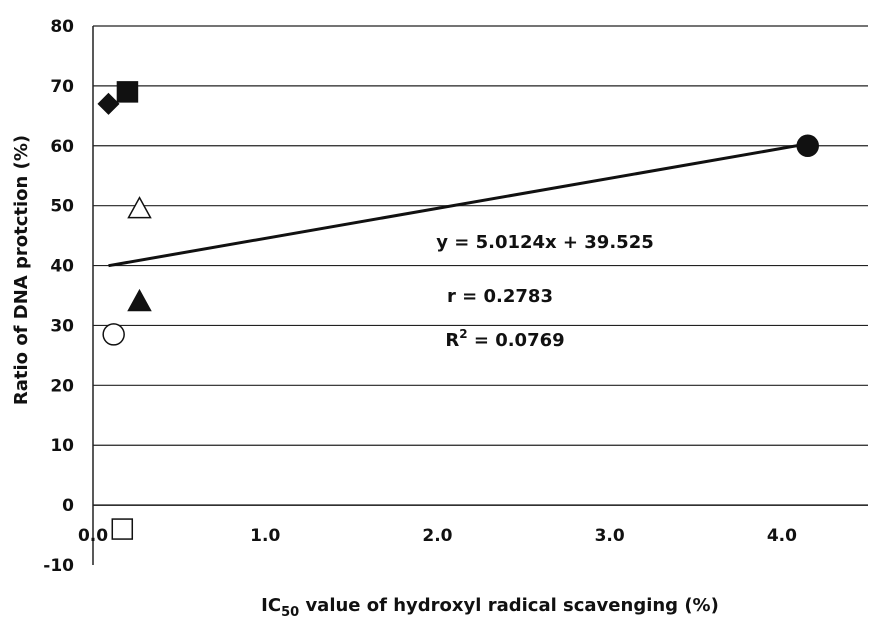  I want to click on data-point-square-filled, so click(127, 92).